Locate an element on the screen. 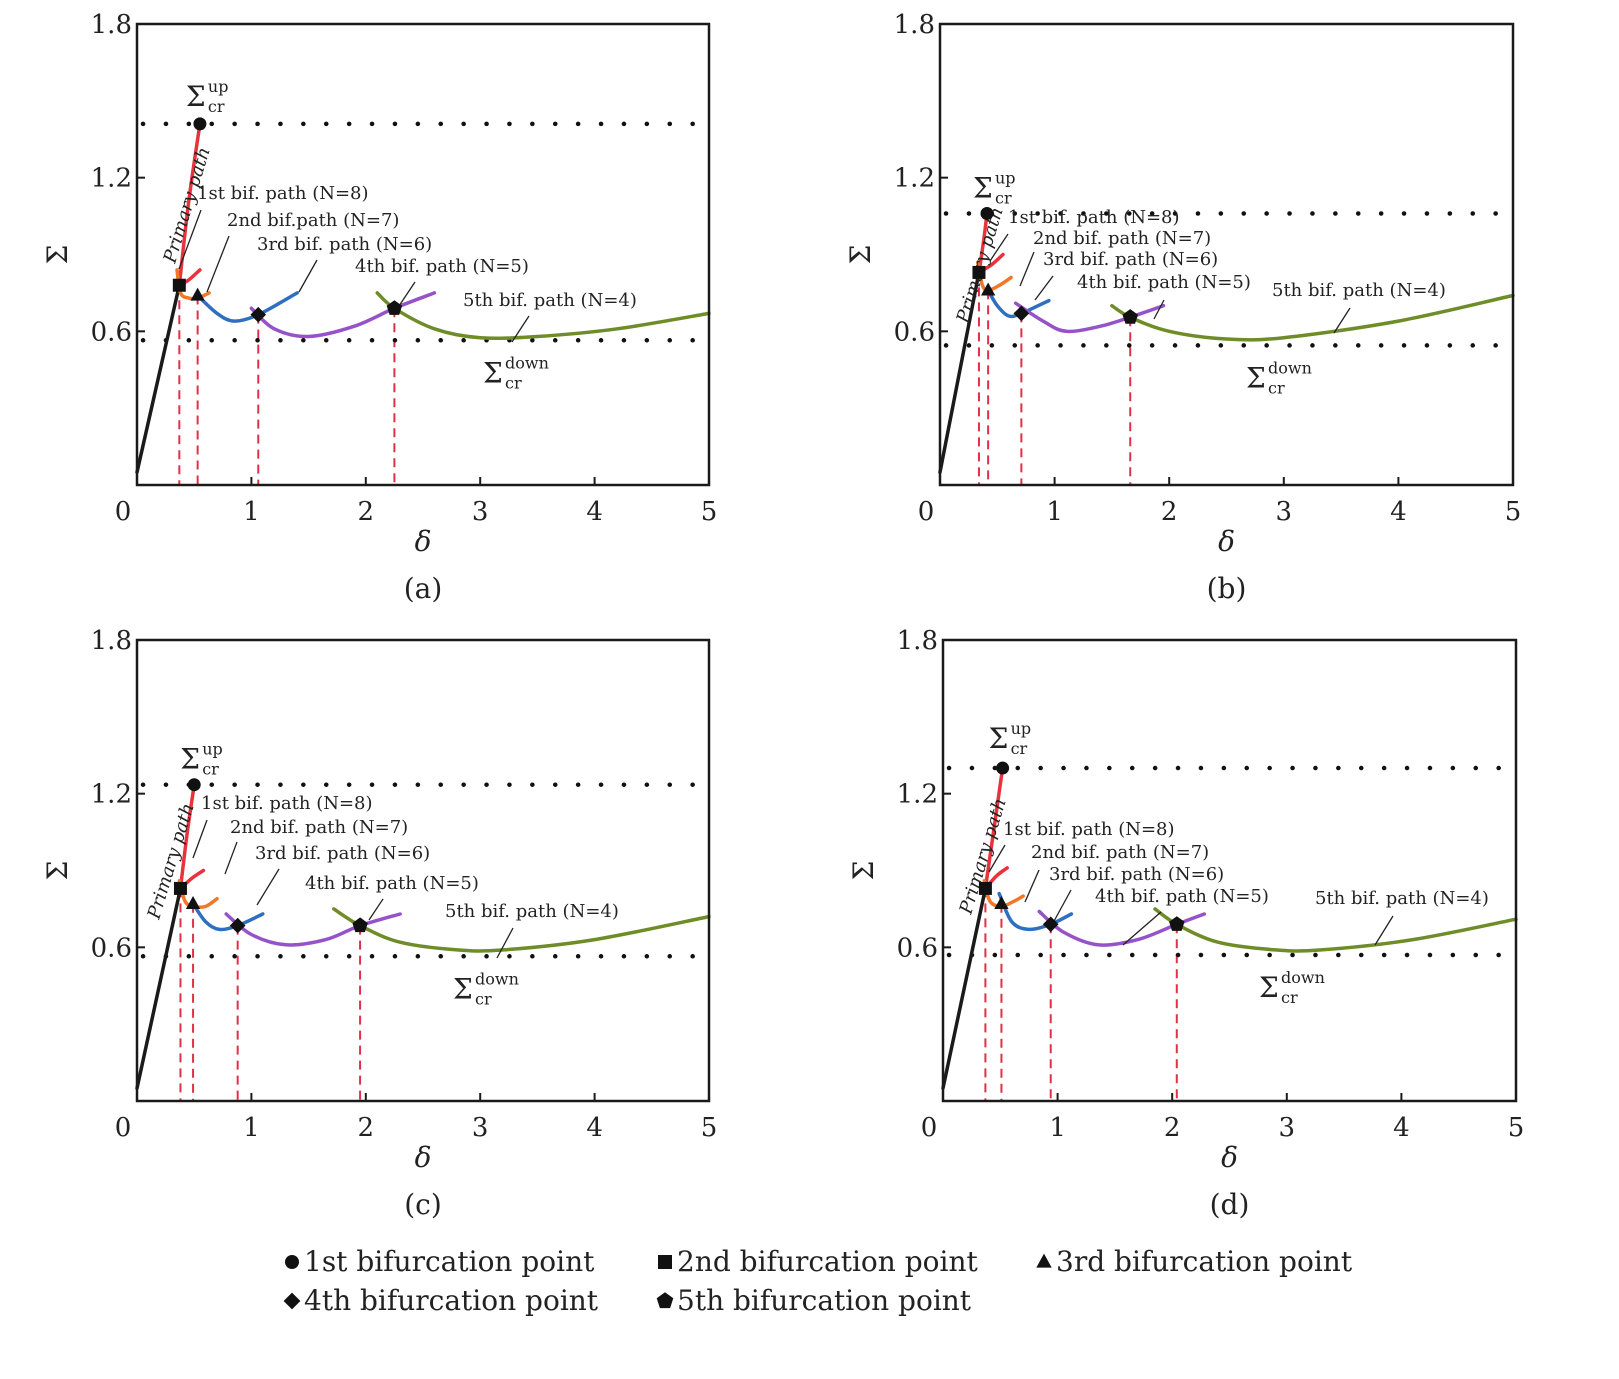 The height and width of the screenshot is (1379, 1619). path-annotation: 2nd bif.path (N=7) is located at coordinates (313, 220).